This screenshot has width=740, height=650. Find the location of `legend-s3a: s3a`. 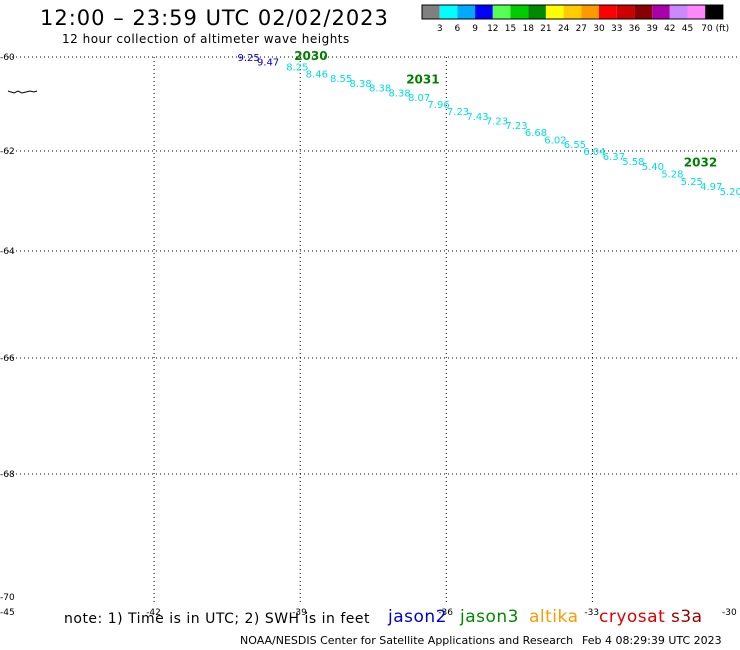

legend-s3a: s3a is located at coordinates (687, 617).